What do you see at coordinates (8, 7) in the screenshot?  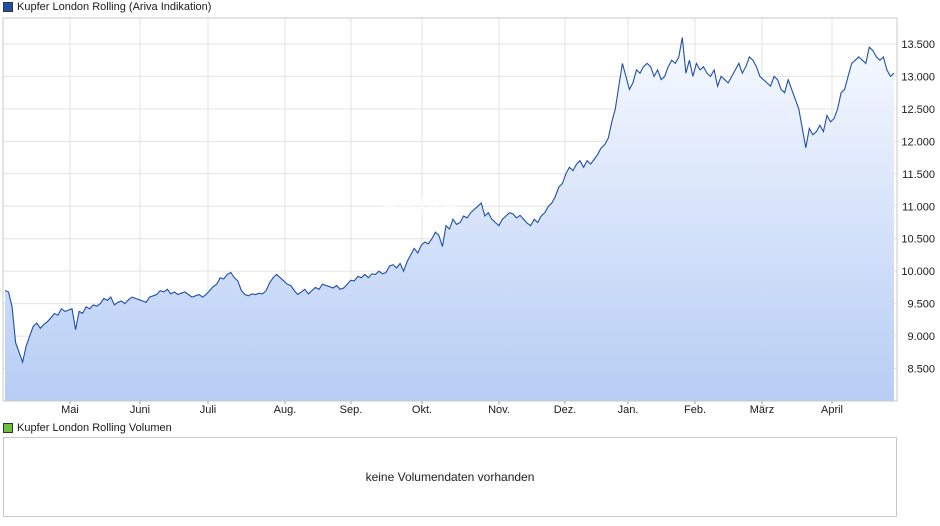 I see `price-legend-swatch` at bounding box center [8, 7].